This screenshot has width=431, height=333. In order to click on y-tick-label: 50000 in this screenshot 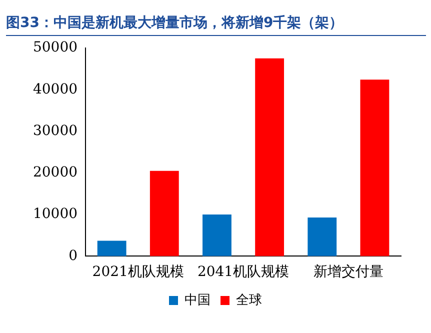, I will do `click(55, 48)`.